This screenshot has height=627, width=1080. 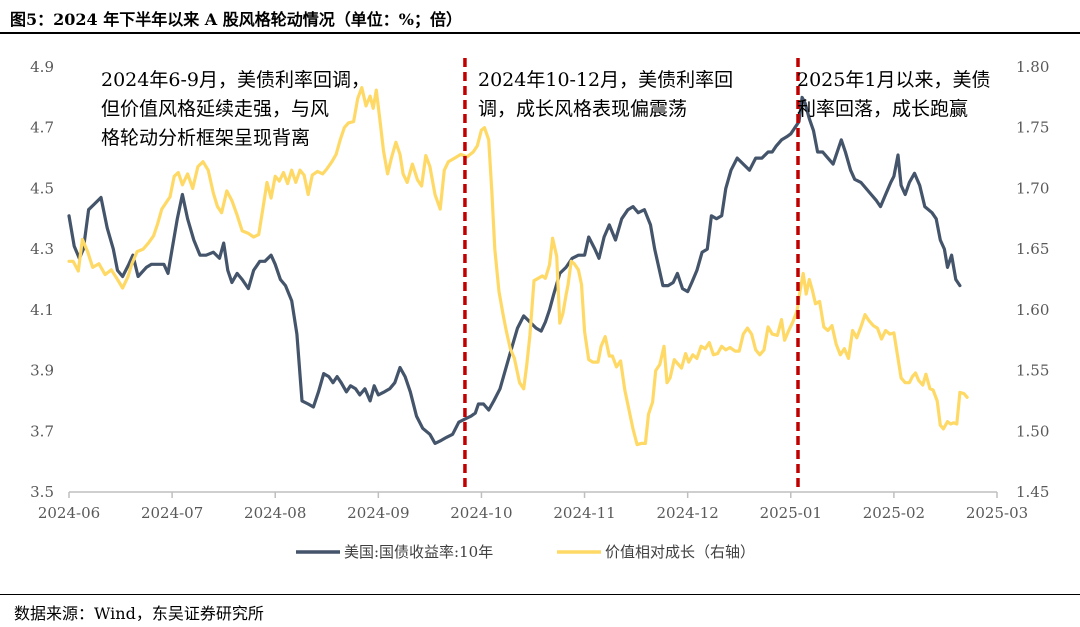 What do you see at coordinates (69, 513) in the screenshot?
I see `x-tick-label: 2024-06` at bounding box center [69, 513].